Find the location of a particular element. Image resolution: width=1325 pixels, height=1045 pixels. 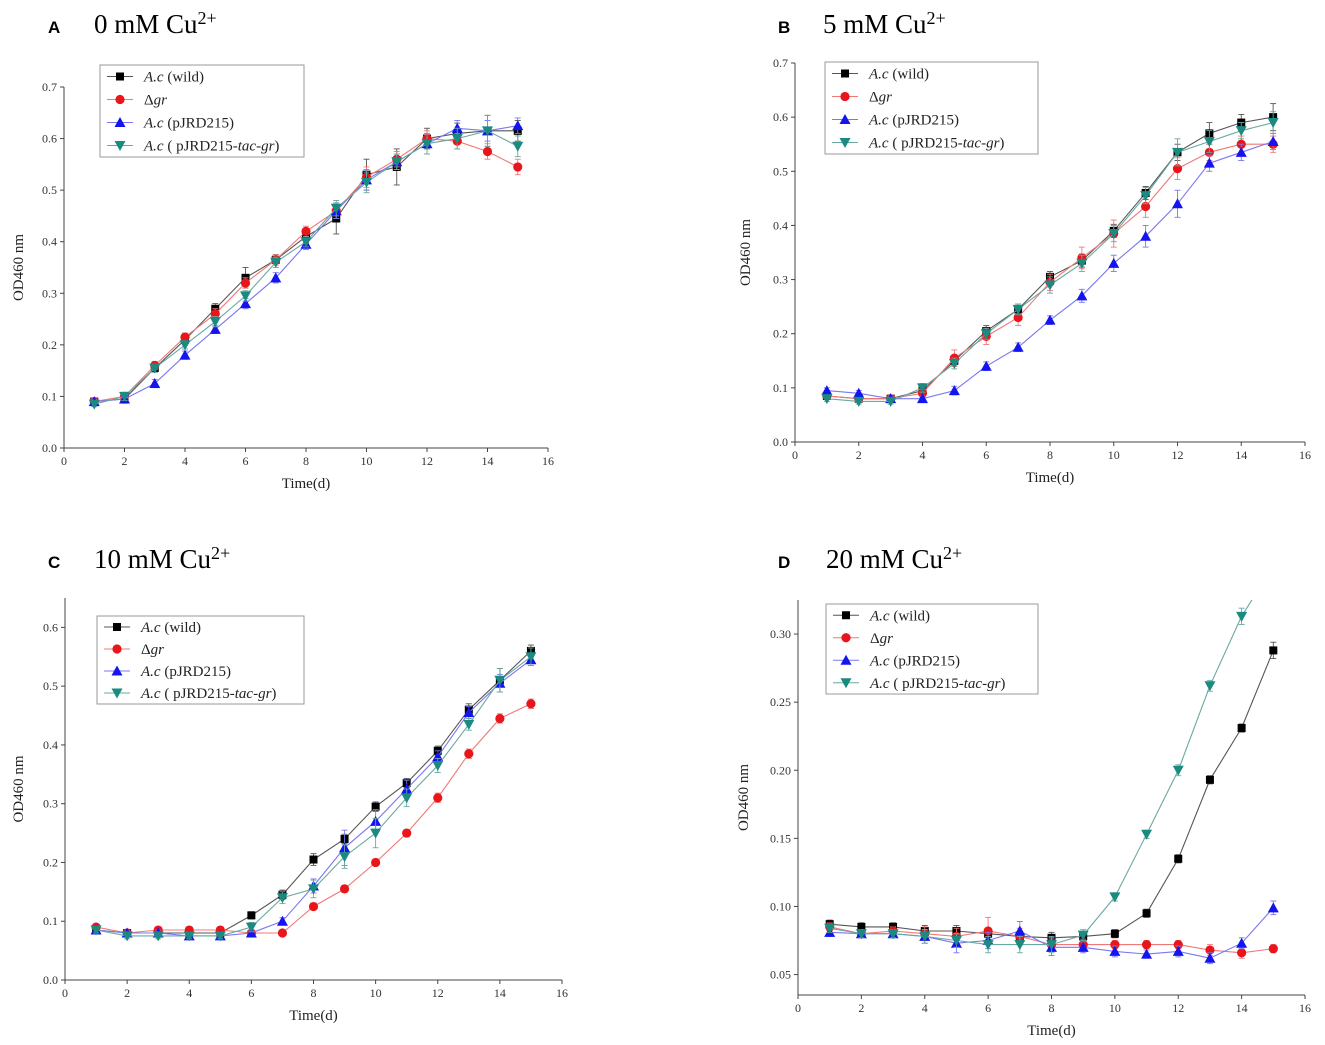

legend-marker-dgr is located at coordinates (845, 96).